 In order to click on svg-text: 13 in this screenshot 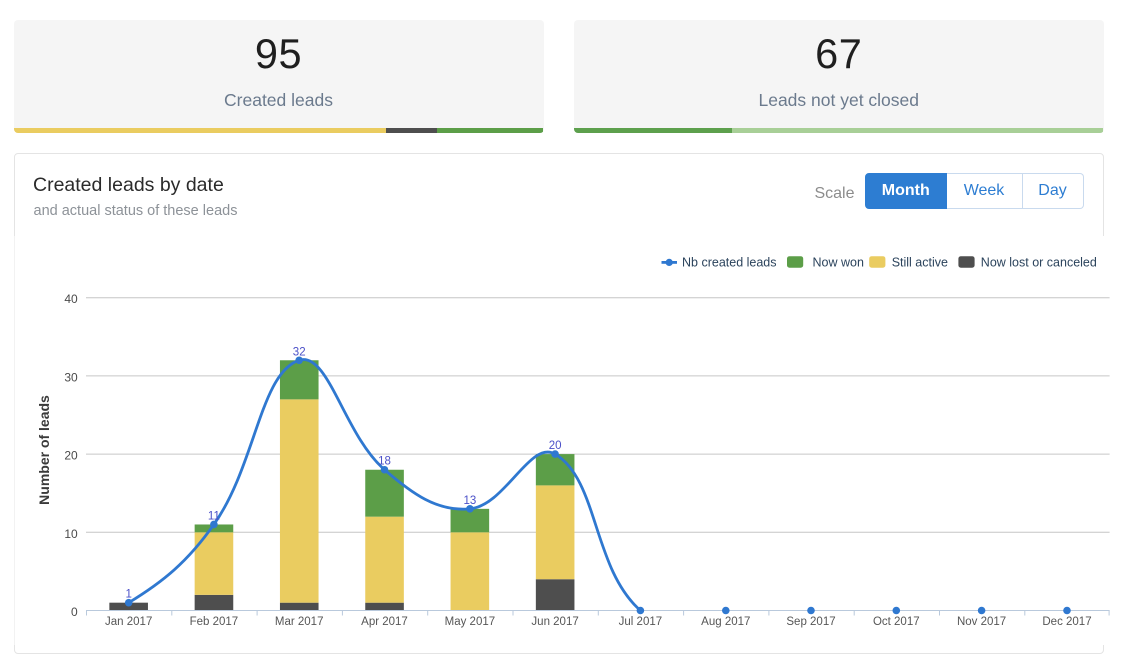, I will do `click(470, 501)`.